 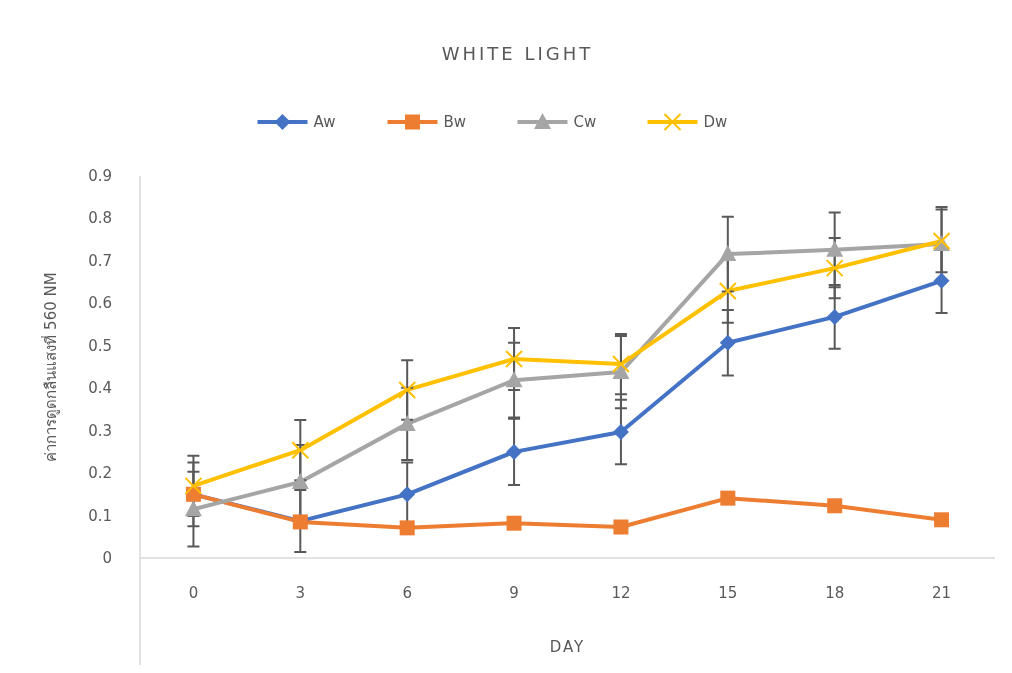 What do you see at coordinates (100, 218) in the screenshot?
I see `y-tick-label: 0.8` at bounding box center [100, 218].